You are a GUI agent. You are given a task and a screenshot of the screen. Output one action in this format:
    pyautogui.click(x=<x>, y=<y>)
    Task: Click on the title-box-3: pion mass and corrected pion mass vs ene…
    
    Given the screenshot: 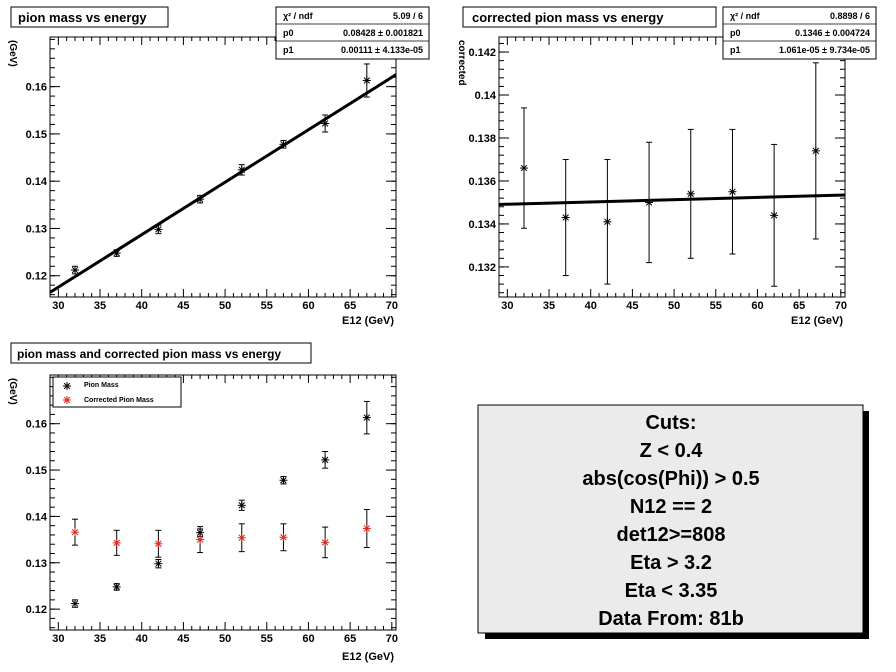 What is the action you would take?
    pyautogui.click(x=161, y=353)
    